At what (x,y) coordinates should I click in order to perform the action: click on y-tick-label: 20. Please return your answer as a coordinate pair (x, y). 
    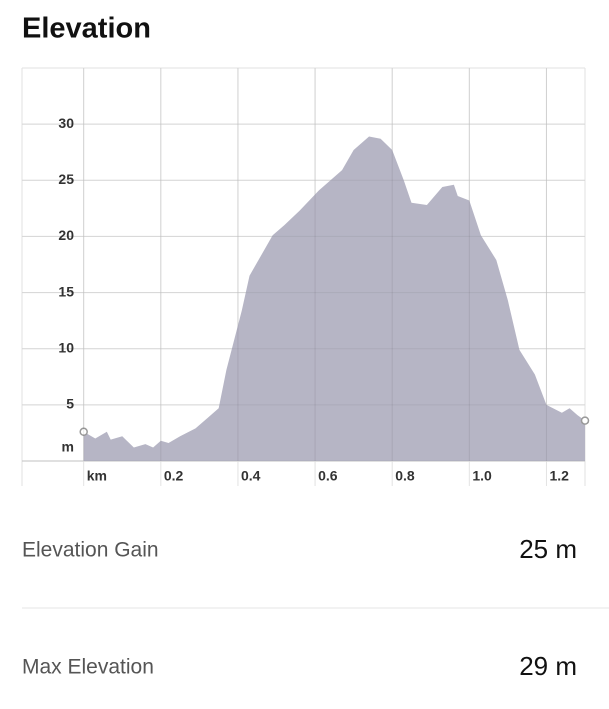
    Looking at the image, I should click on (66, 235).